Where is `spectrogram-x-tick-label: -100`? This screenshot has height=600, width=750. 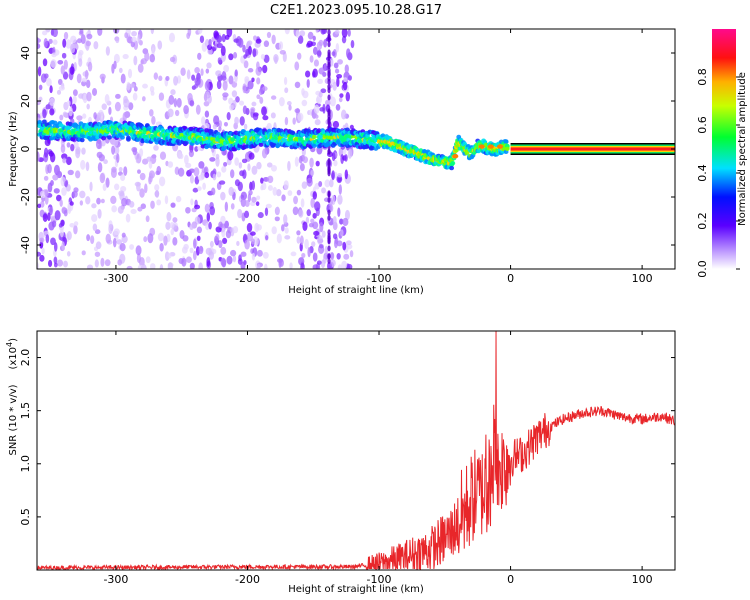
spectrogram-x-tick-label: -100 is located at coordinates (379, 278).